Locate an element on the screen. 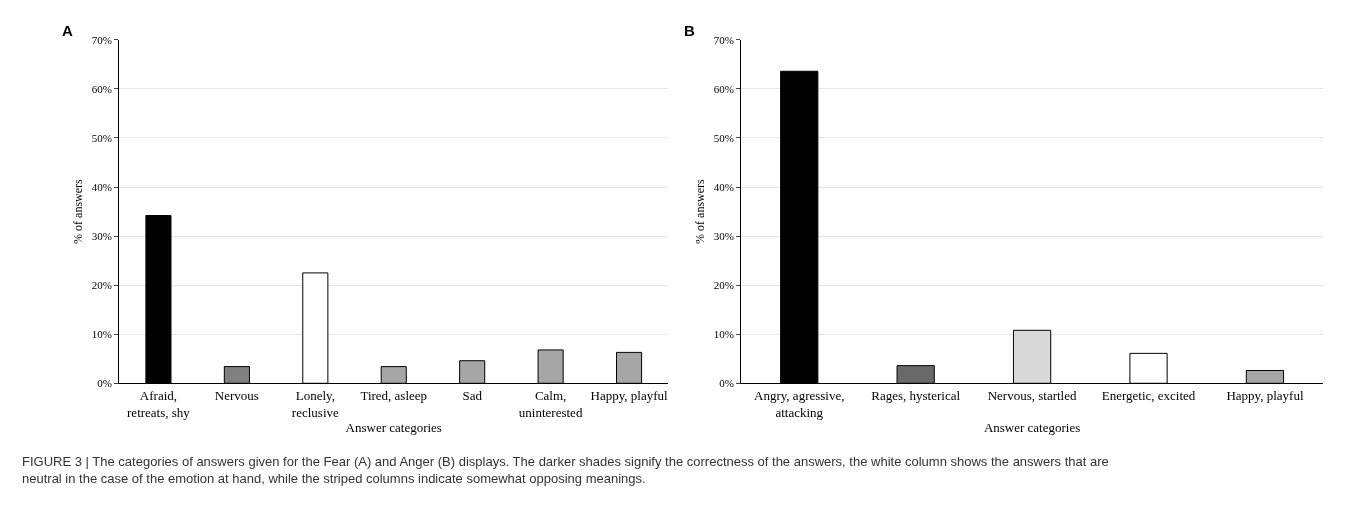 This screenshot has height=509, width=1358. chart-title: B is located at coordinates (689, 30).